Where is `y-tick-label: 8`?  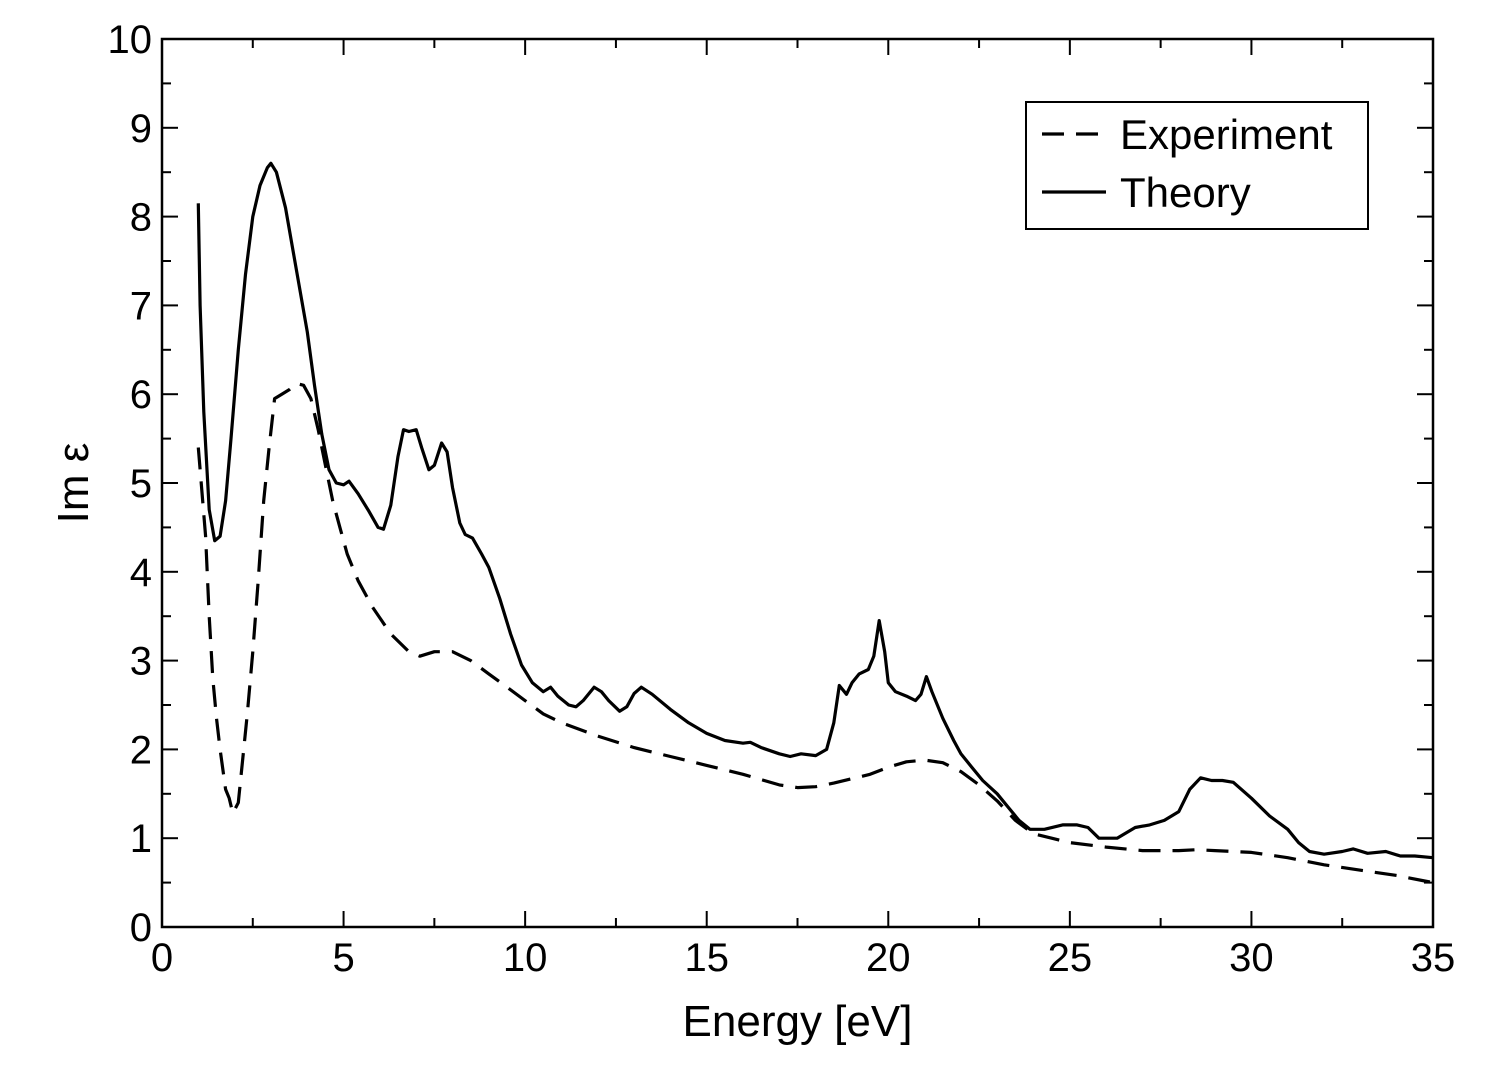 y-tick-label: 8 is located at coordinates (141, 218).